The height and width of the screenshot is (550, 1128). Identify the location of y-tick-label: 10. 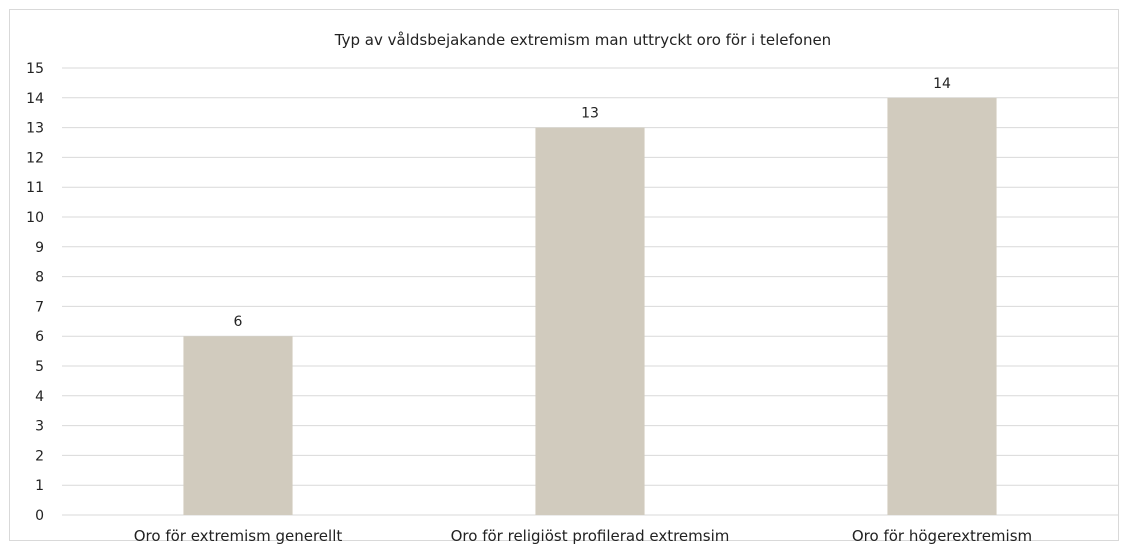
(35, 218).